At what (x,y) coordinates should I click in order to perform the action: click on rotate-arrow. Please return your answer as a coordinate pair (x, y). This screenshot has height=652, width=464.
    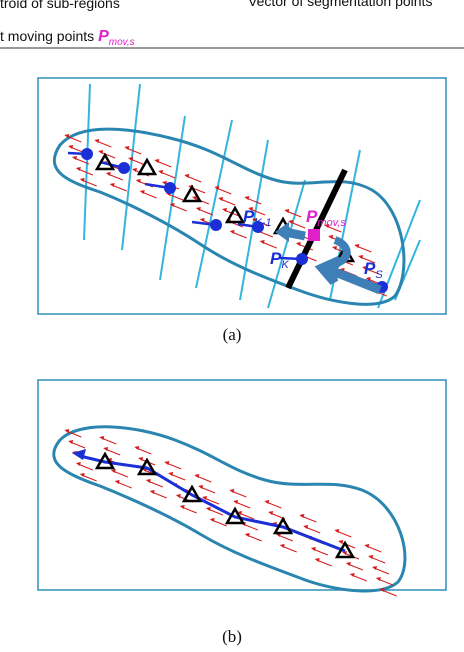
    Looking at the image, I should click on (341, 252).